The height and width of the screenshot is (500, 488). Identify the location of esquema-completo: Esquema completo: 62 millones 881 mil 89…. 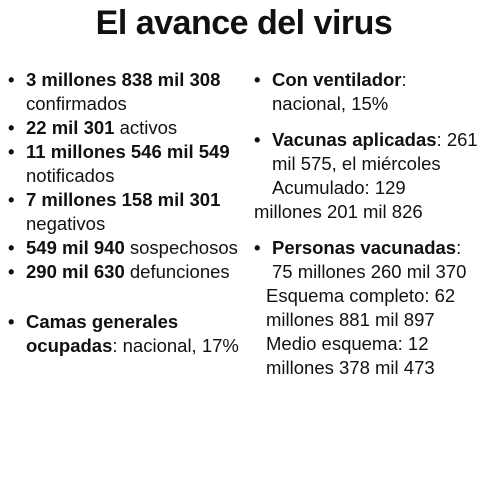
(361, 307).